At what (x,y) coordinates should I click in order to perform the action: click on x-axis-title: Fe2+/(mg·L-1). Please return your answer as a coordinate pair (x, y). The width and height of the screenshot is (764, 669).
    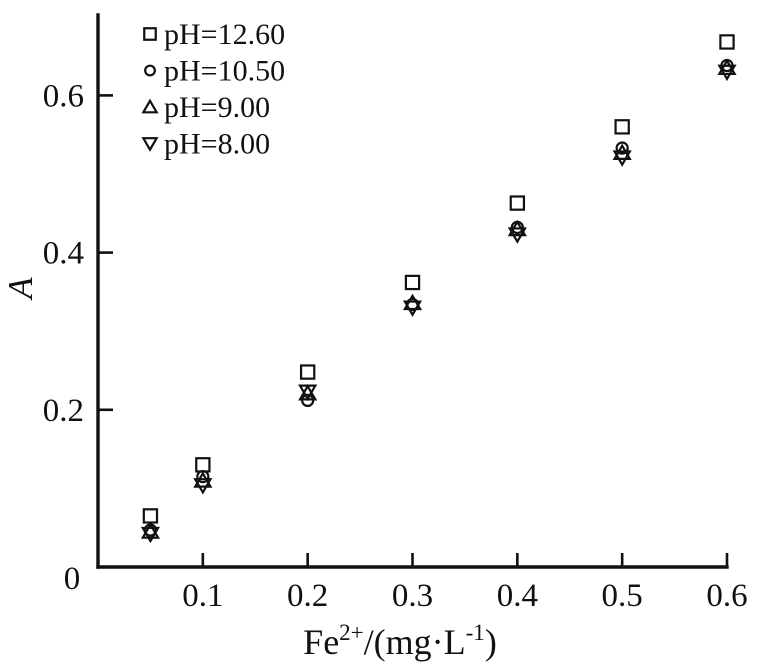
    Looking at the image, I should click on (400, 641).